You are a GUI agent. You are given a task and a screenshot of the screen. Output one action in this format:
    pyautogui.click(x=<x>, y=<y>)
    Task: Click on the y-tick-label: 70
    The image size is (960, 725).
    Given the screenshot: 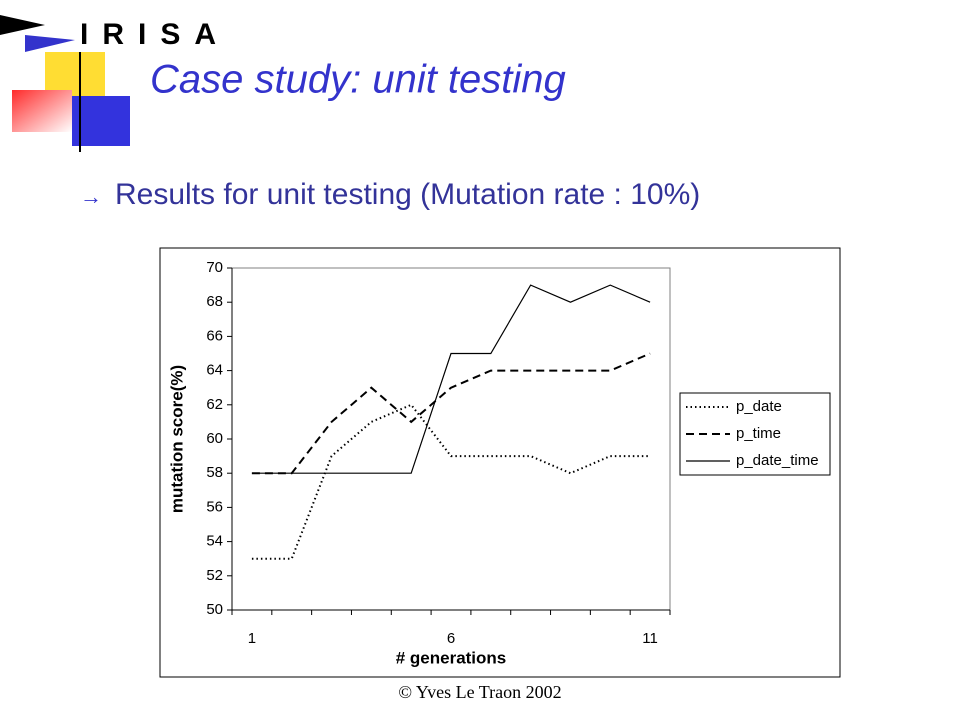 What is the action you would take?
    pyautogui.click(x=214, y=267)
    